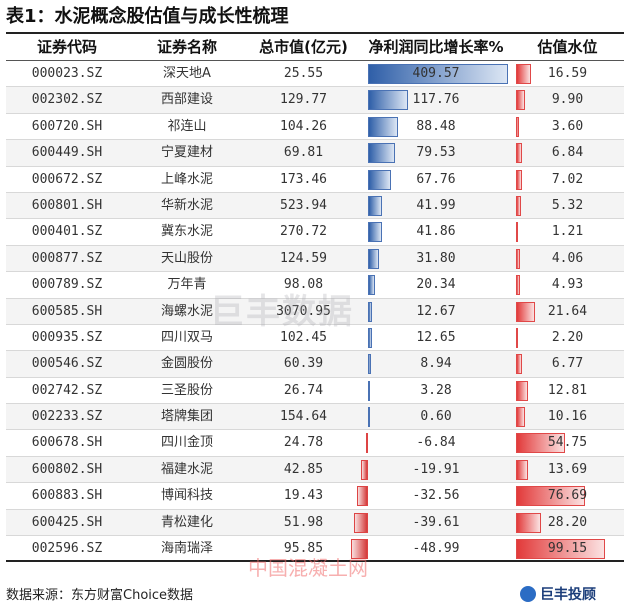 This screenshot has width=632, height=609. I want to click on table-row: 600678.SH 四川金顶 24.78 -6.84 54.75, so click(315, 443).